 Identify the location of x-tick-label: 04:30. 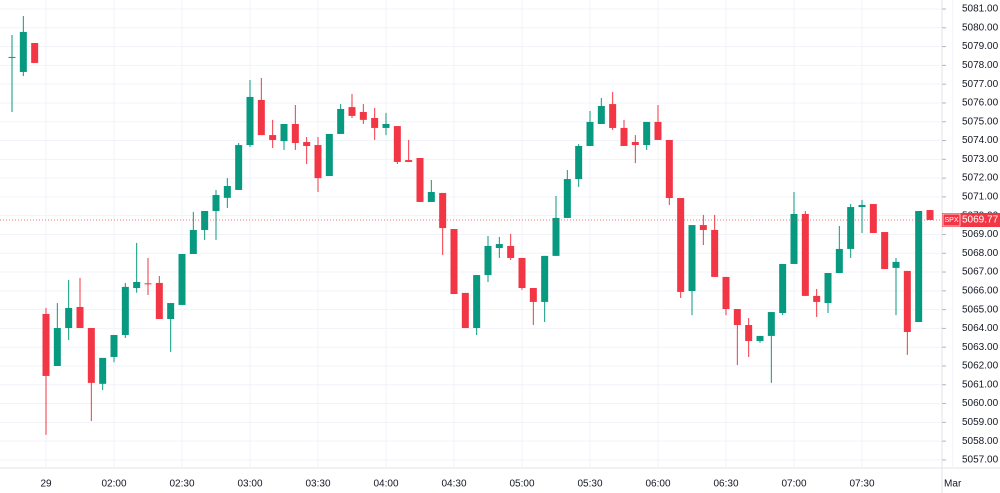
(453, 484).